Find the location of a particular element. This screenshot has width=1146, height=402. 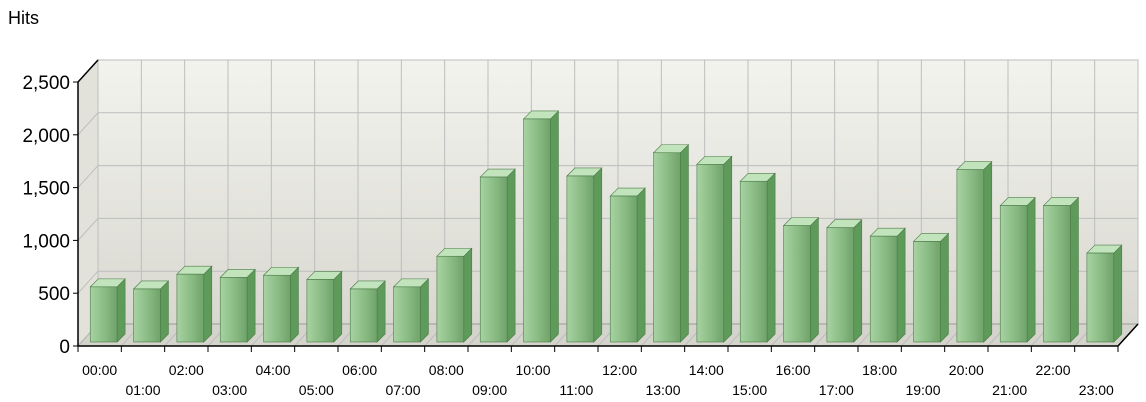

x-tick-label: 16:00 is located at coordinates (792, 370).